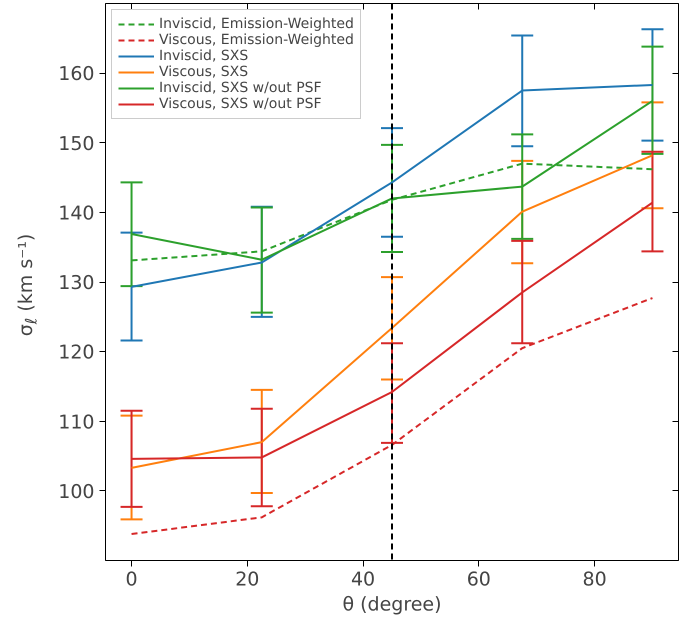 This screenshot has height=618, width=691. Describe the element at coordinates (203, 72) in the screenshot. I see `legend-label: Viscous, SXS` at that location.